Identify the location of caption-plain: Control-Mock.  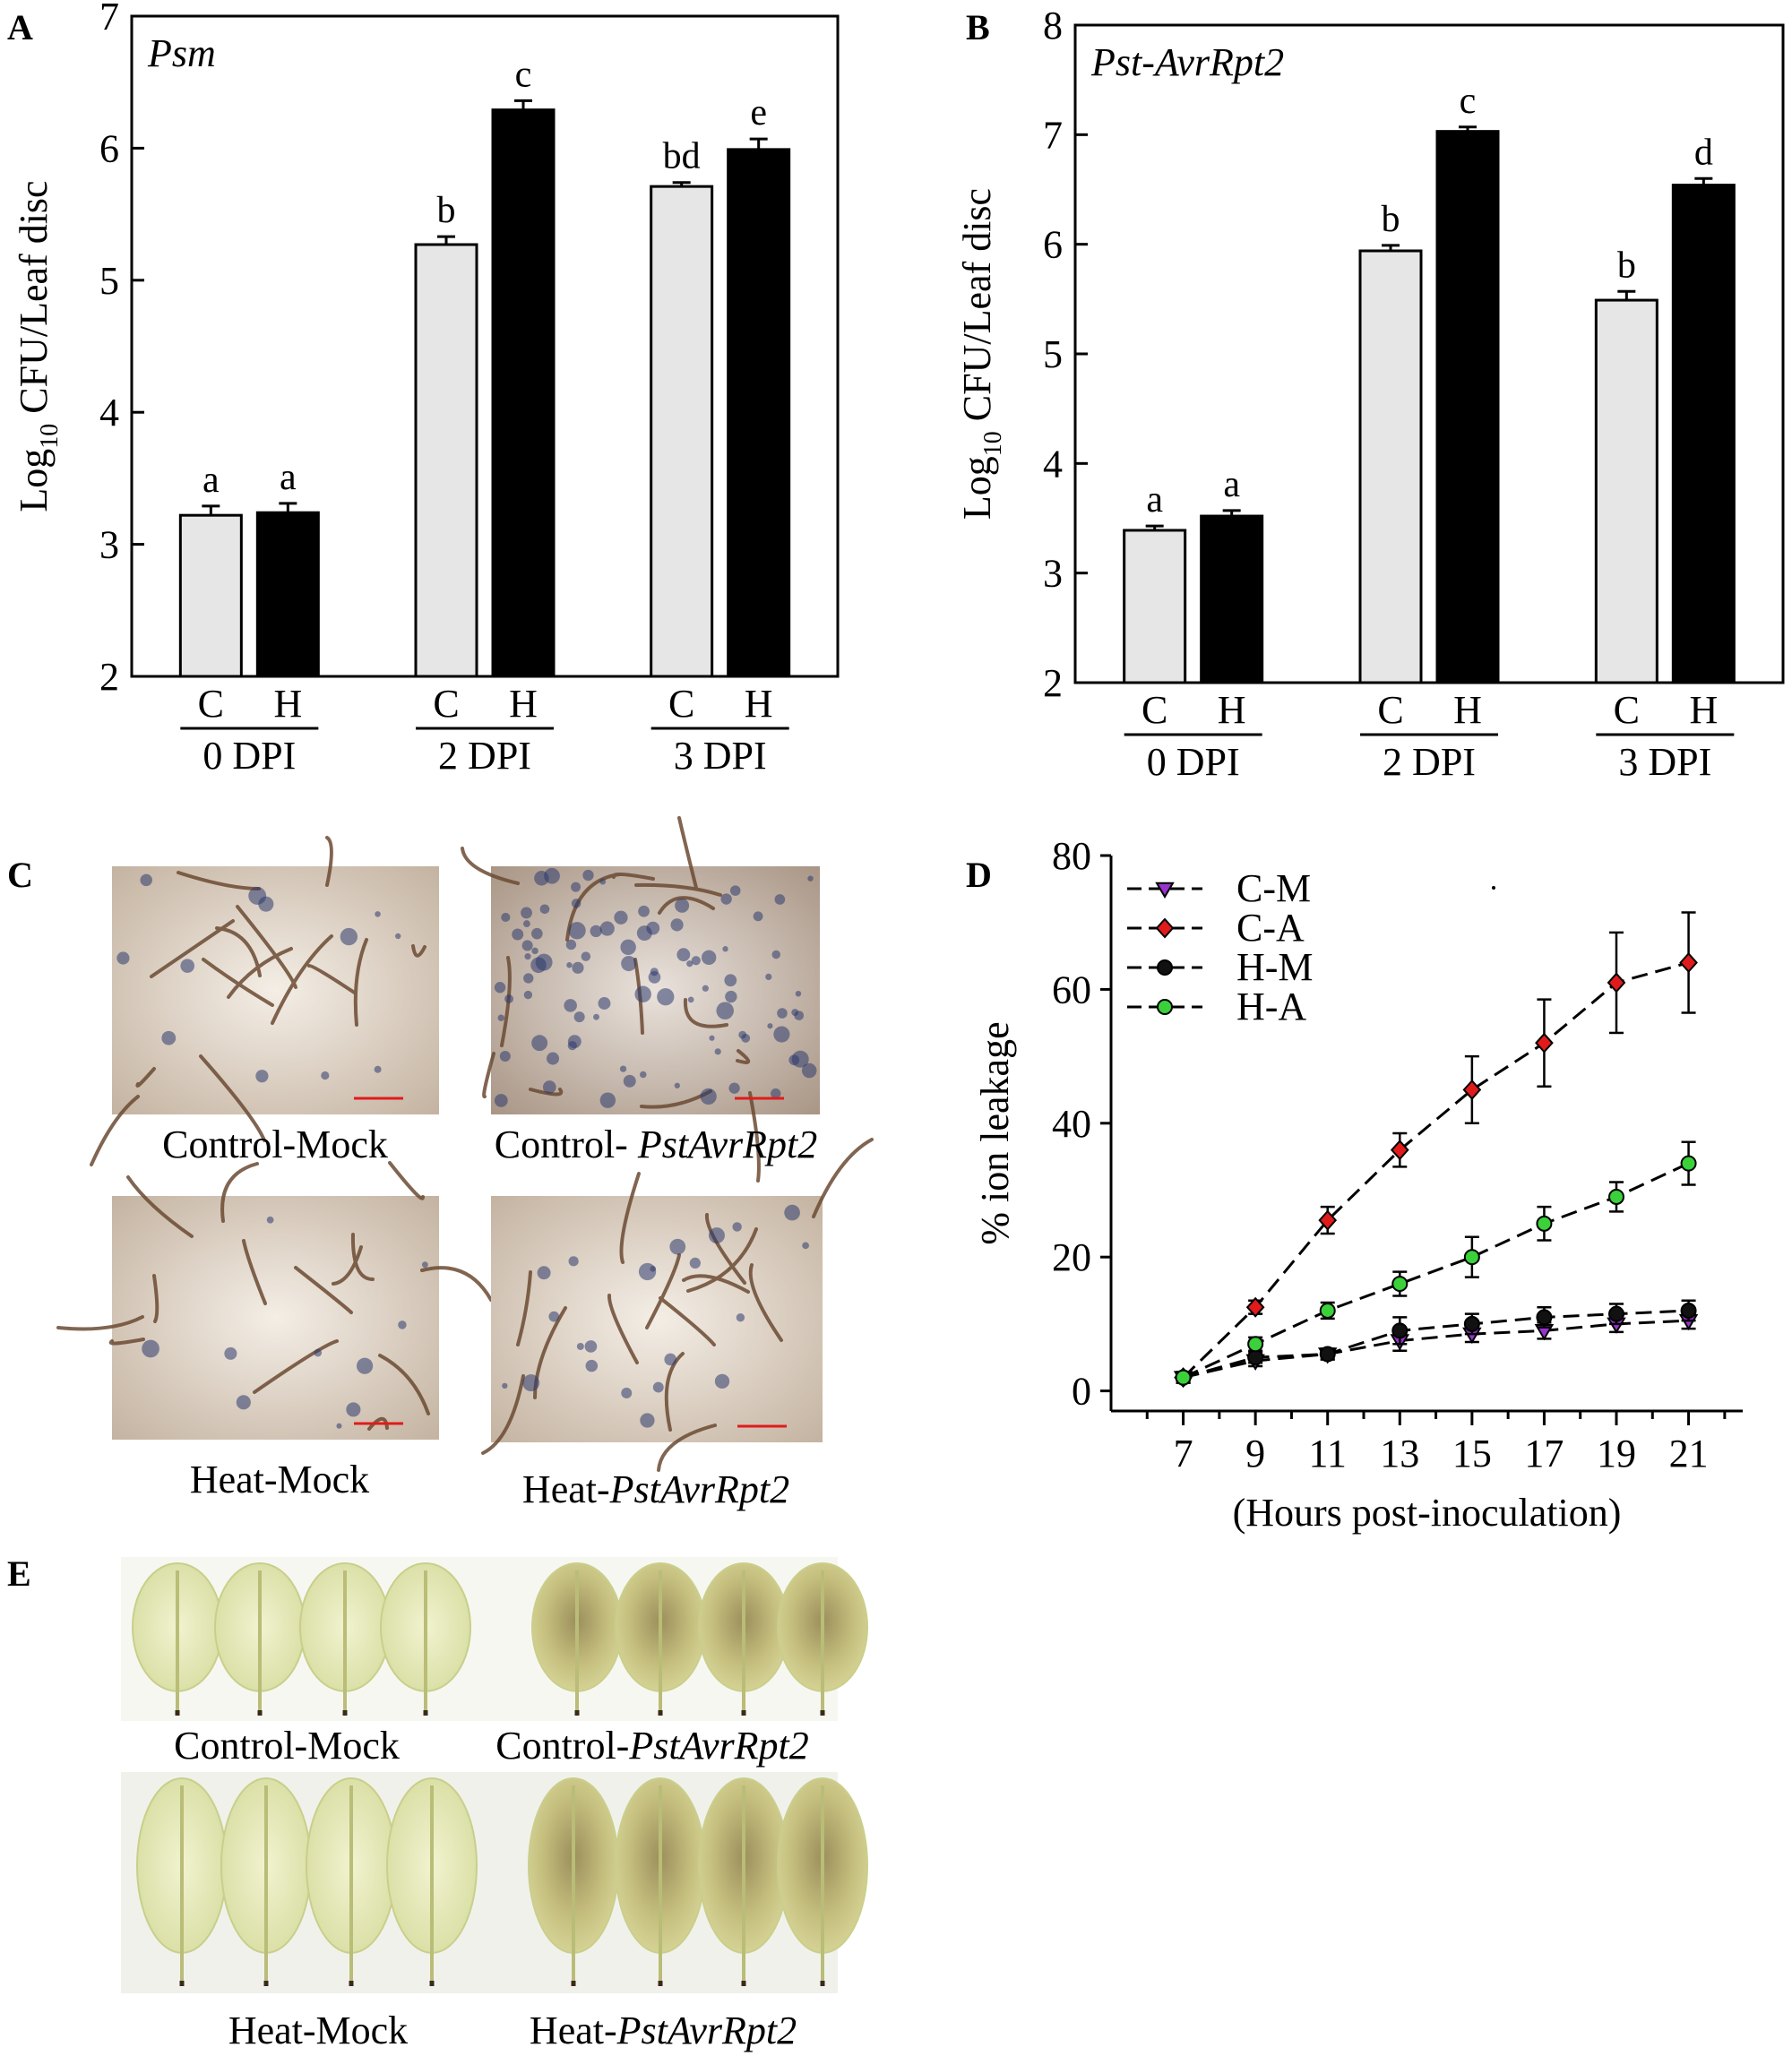
(275, 1144).